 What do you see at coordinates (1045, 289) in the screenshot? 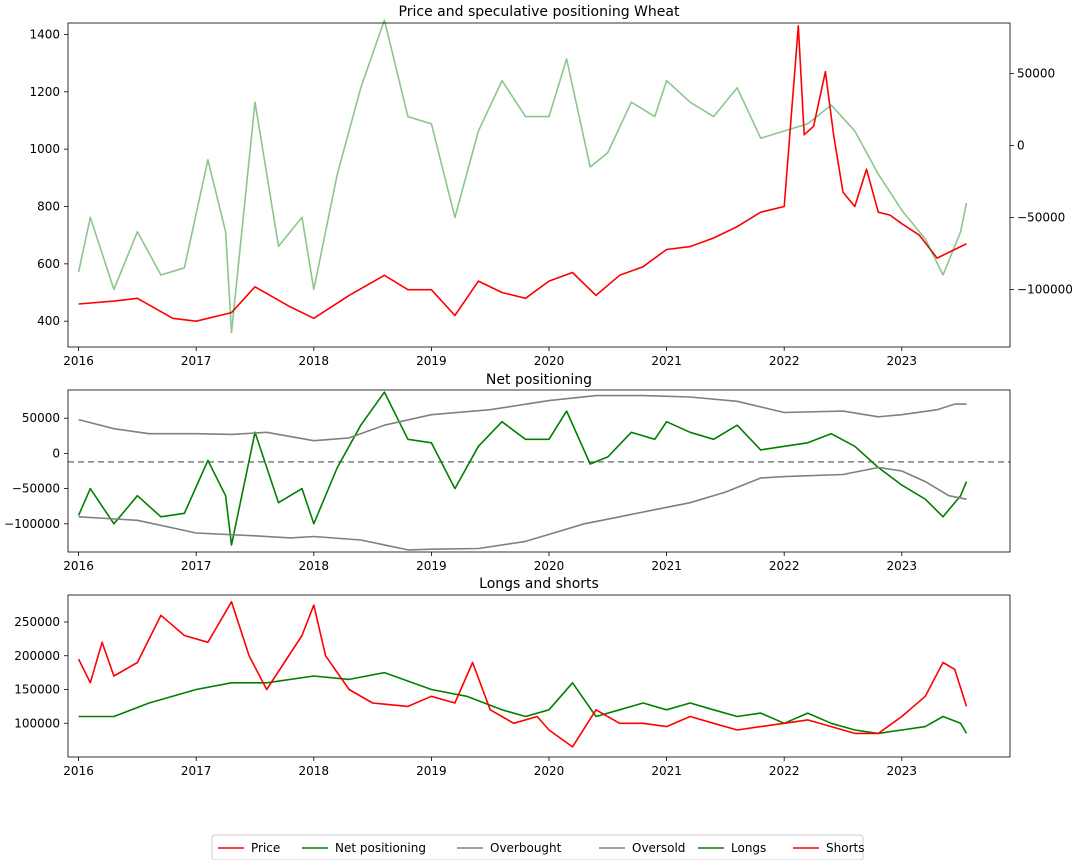
I see `y2-tick-label: −100000` at bounding box center [1045, 289].